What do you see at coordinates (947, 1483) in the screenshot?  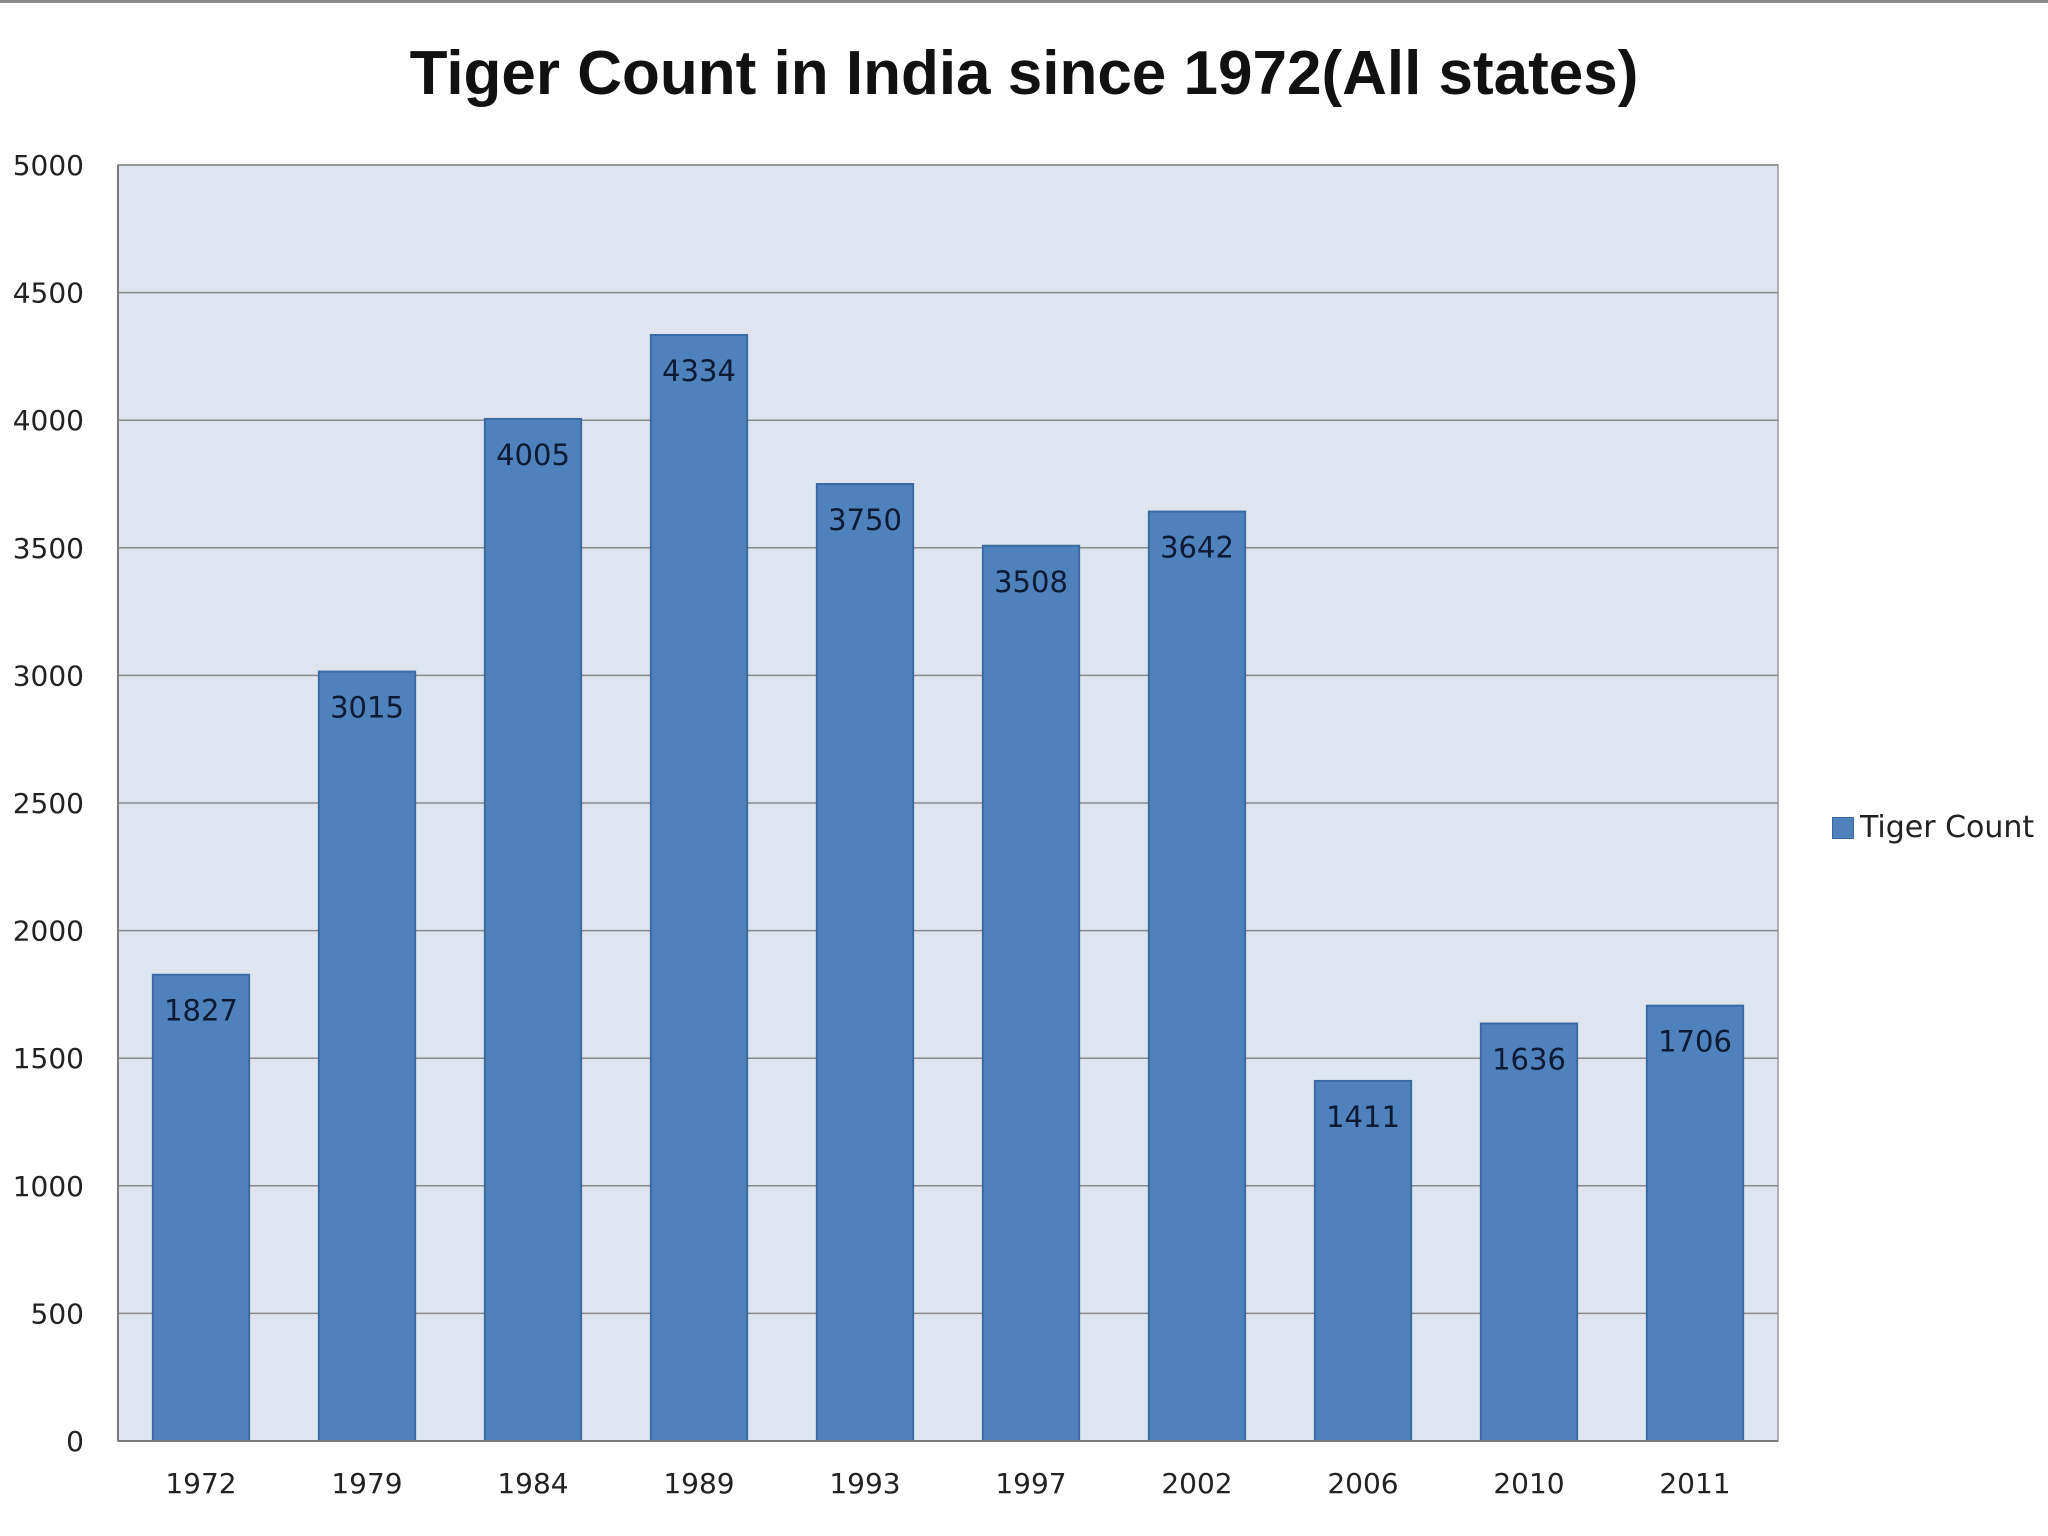 I see `x-axis-tick-labels: 1972 1979 1984 1989 1993 1997 2002 2006 2010 2011` at bounding box center [947, 1483].